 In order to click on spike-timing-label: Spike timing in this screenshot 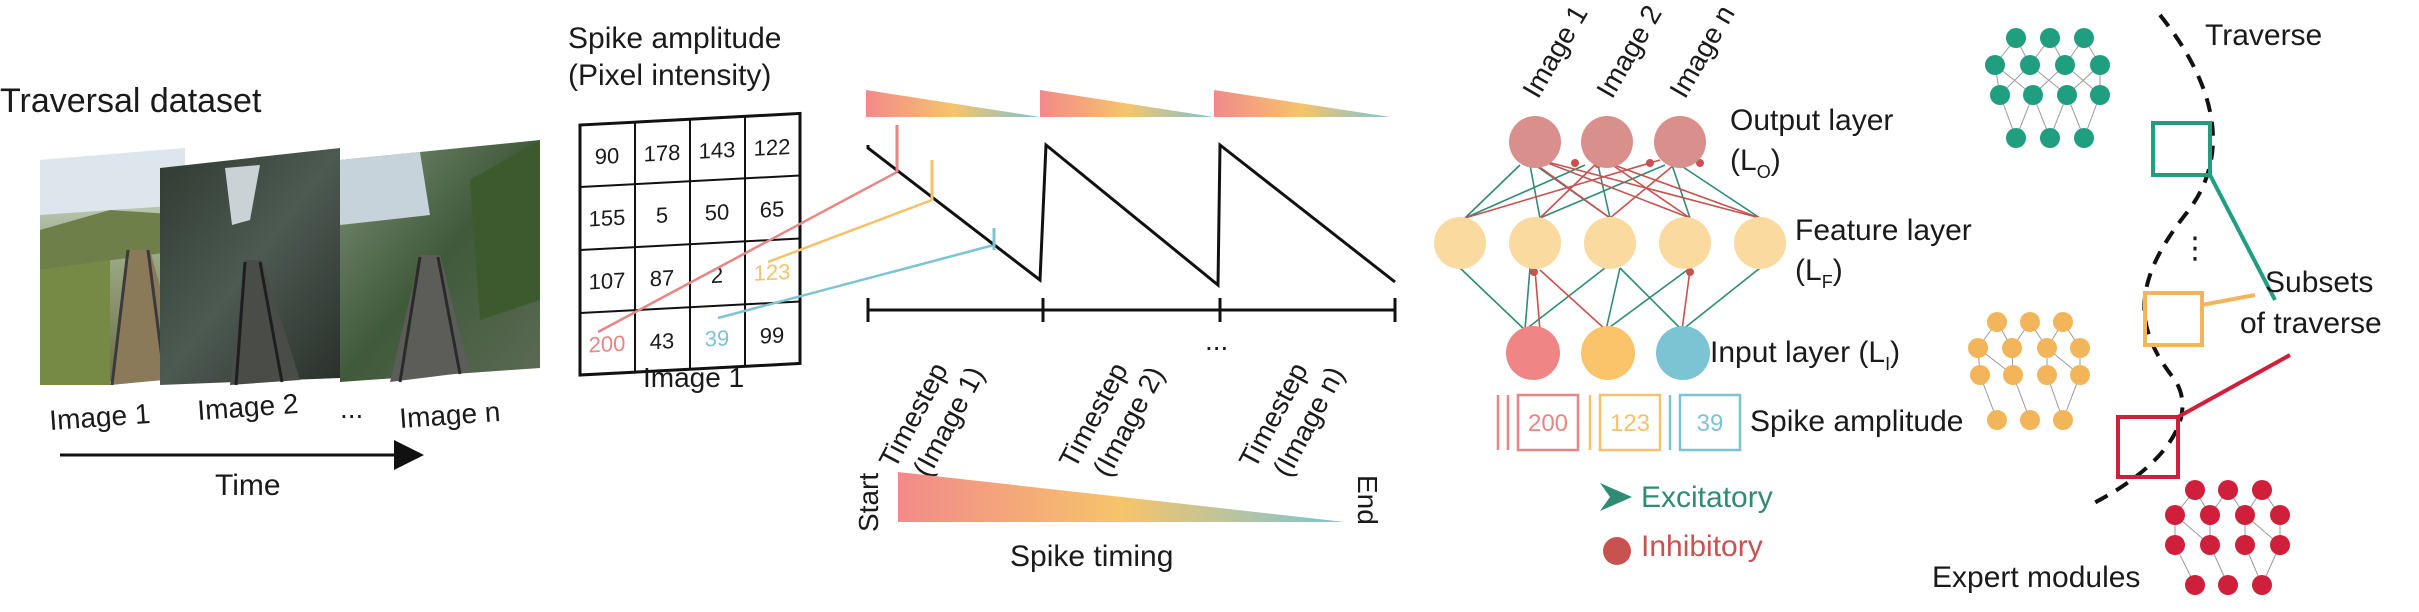, I will do `click(1091, 556)`.